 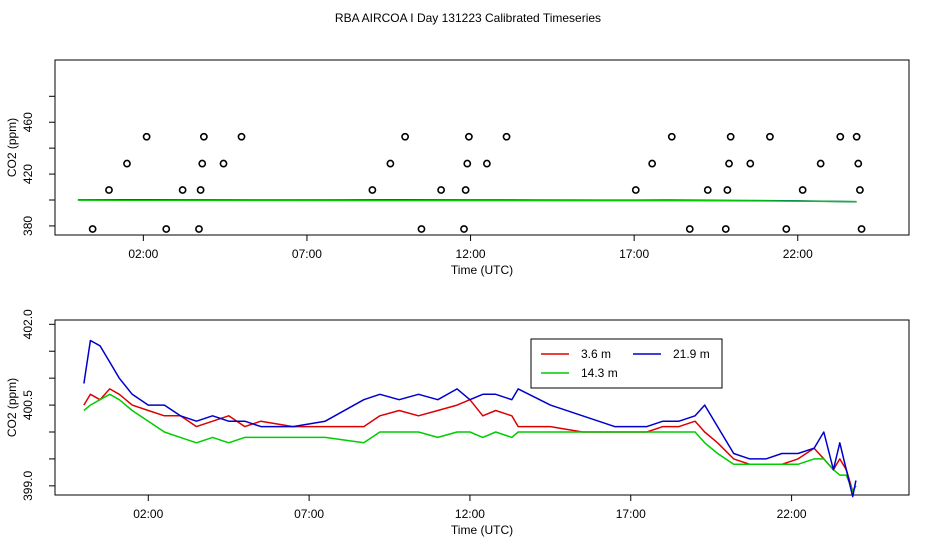 I want to click on legend-box, so click(x=626, y=363).